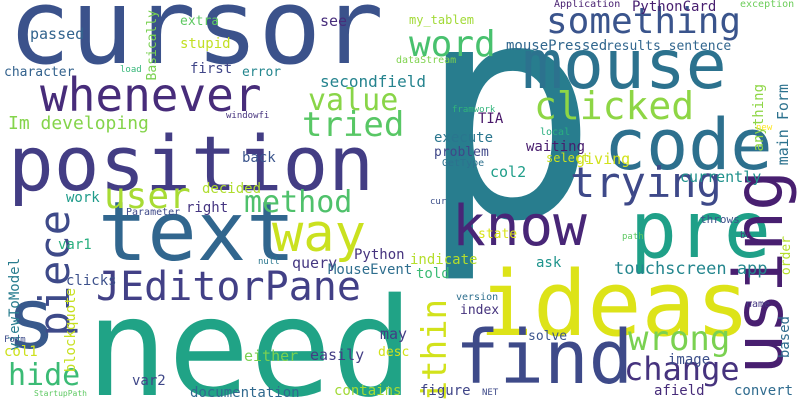 The image size is (800, 400). I want to click on word-var1: var1, so click(75, 245).